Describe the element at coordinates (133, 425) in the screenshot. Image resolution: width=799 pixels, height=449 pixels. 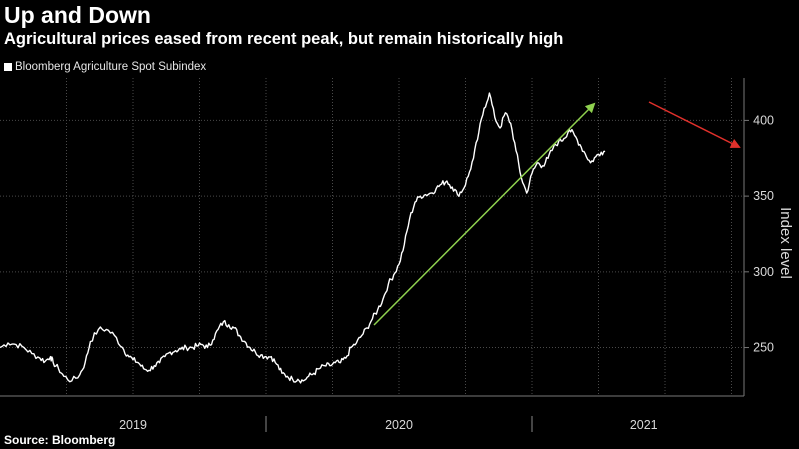
I see `x-tick-label: 2019` at that location.